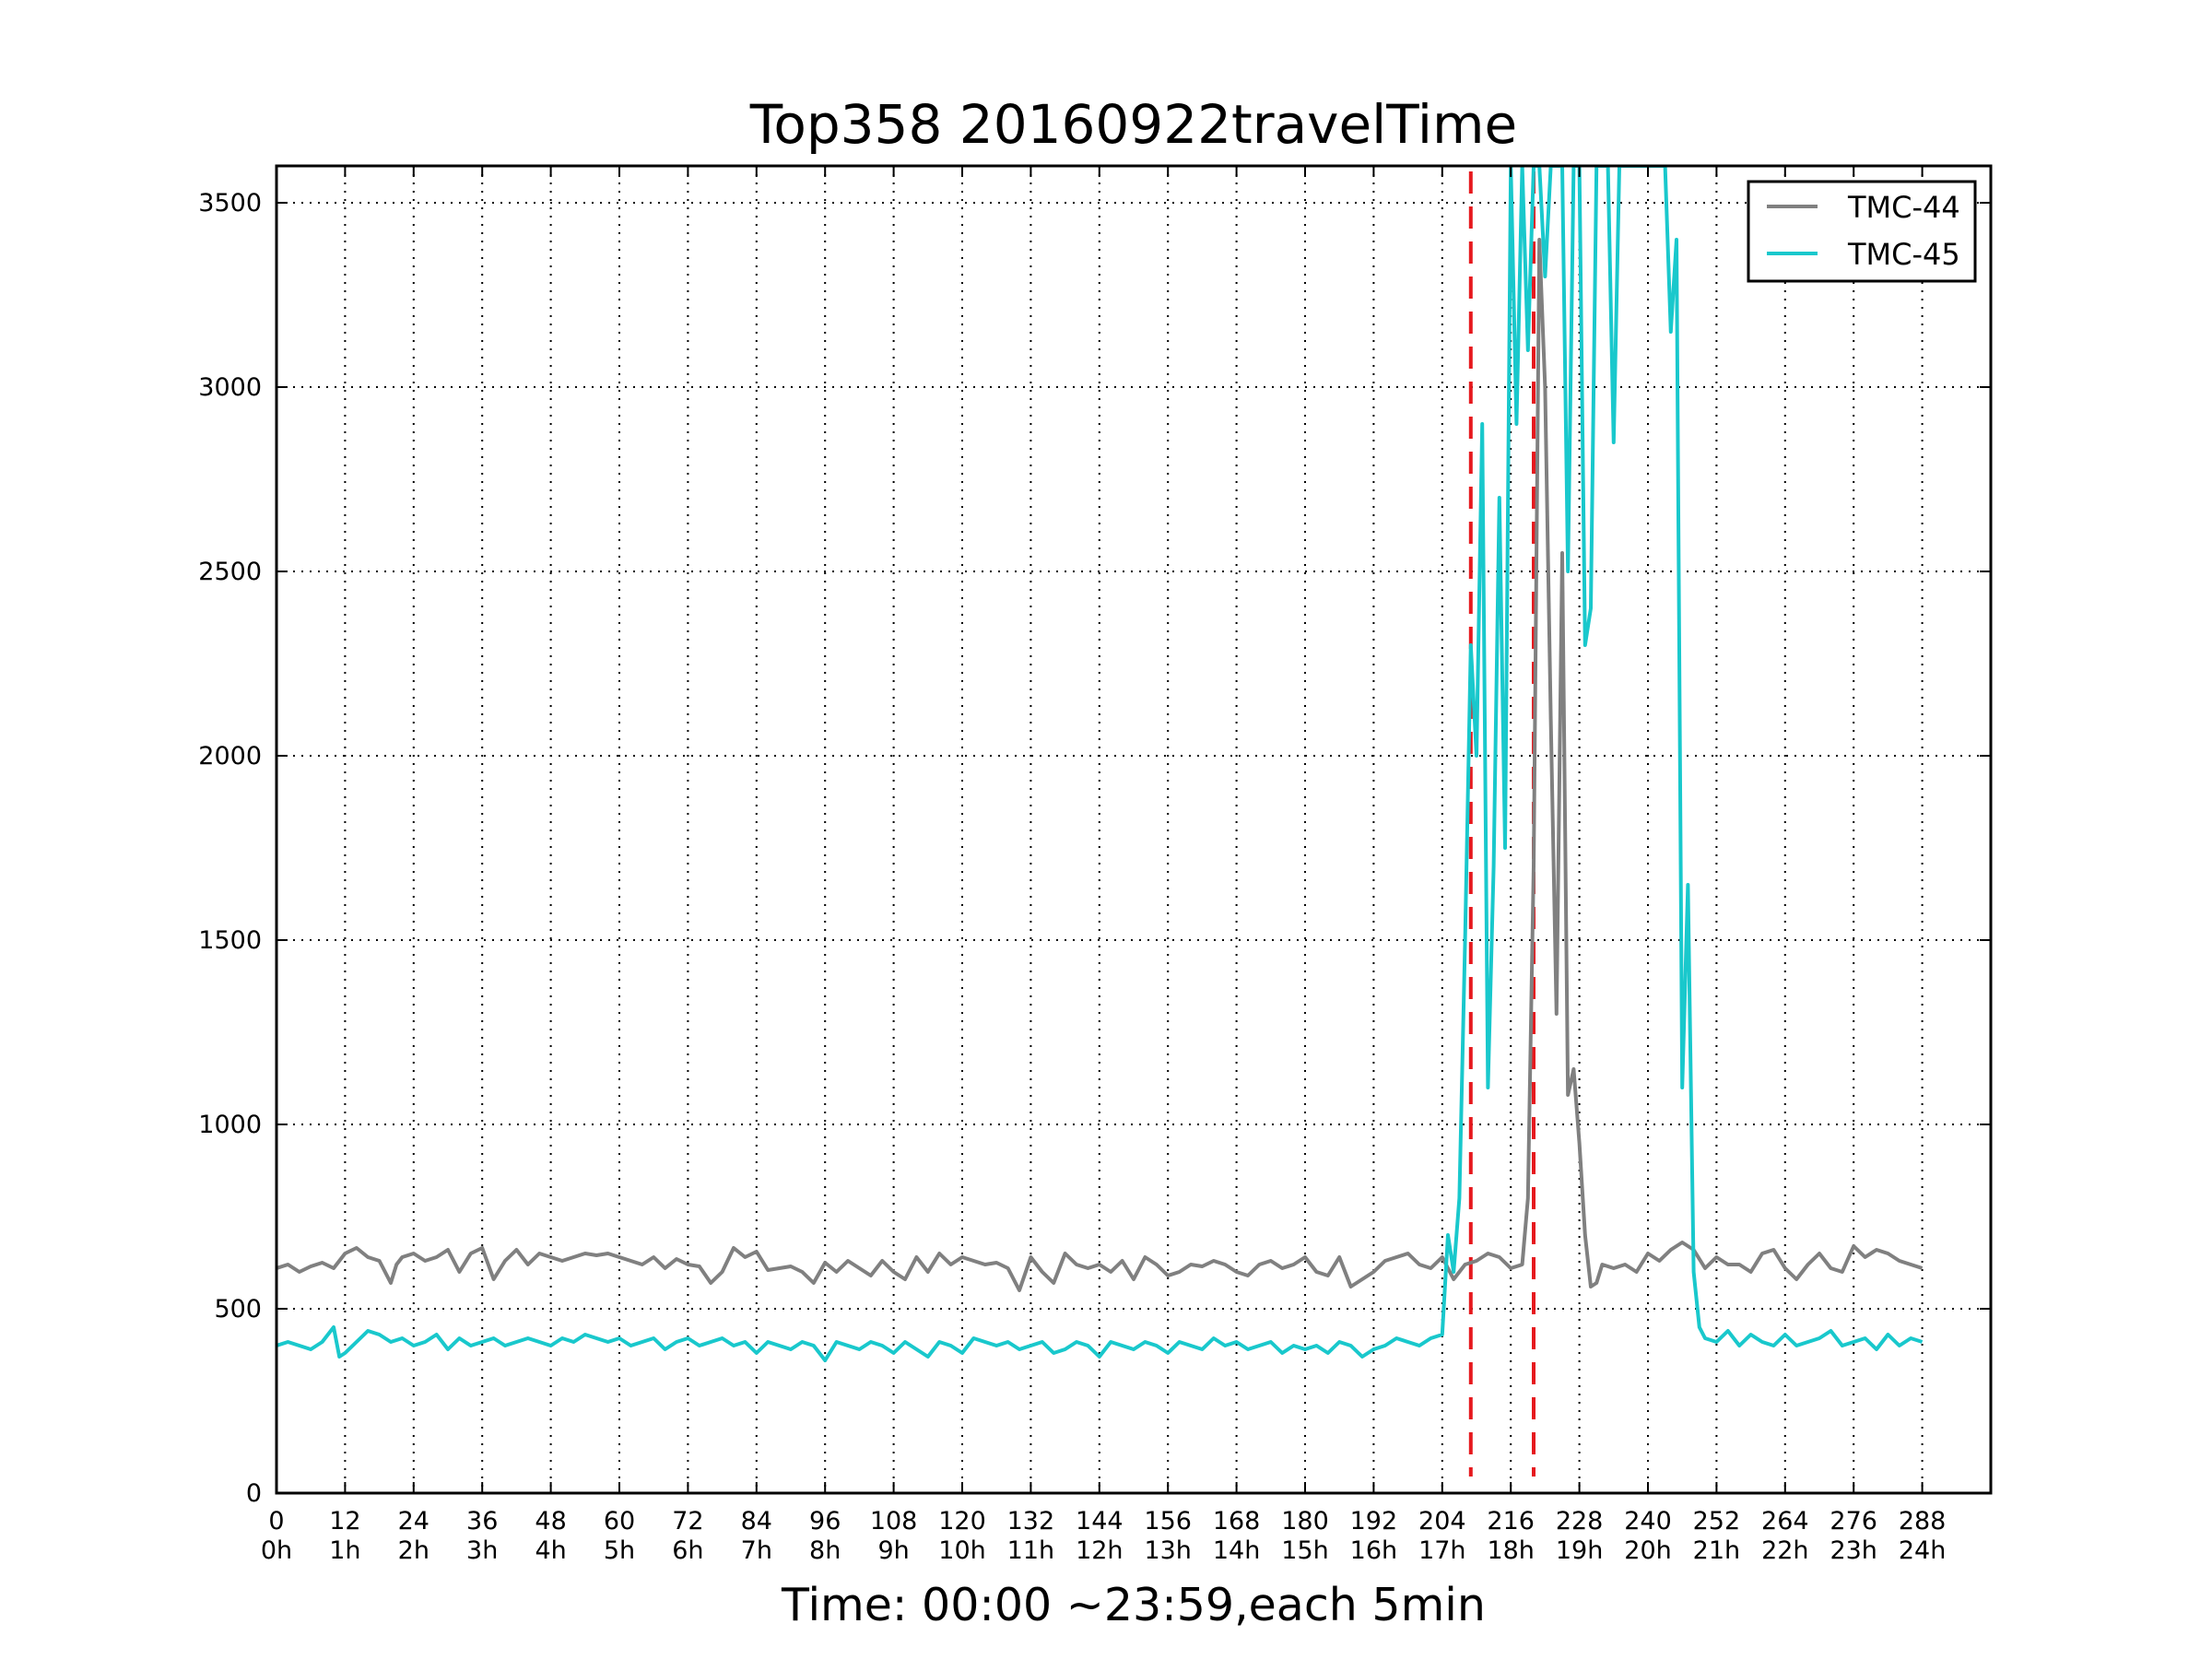 The height and width of the screenshot is (1659, 2212). What do you see at coordinates (1236, 1550) in the screenshot?
I see `x-tick-label-hour: 14h` at bounding box center [1236, 1550].